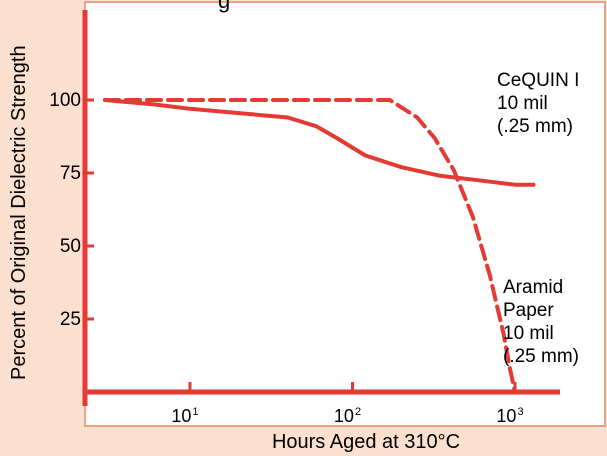  What do you see at coordinates (538, 80) in the screenshot?
I see `cequin-annotation-line-0: CeQUIN I` at bounding box center [538, 80].